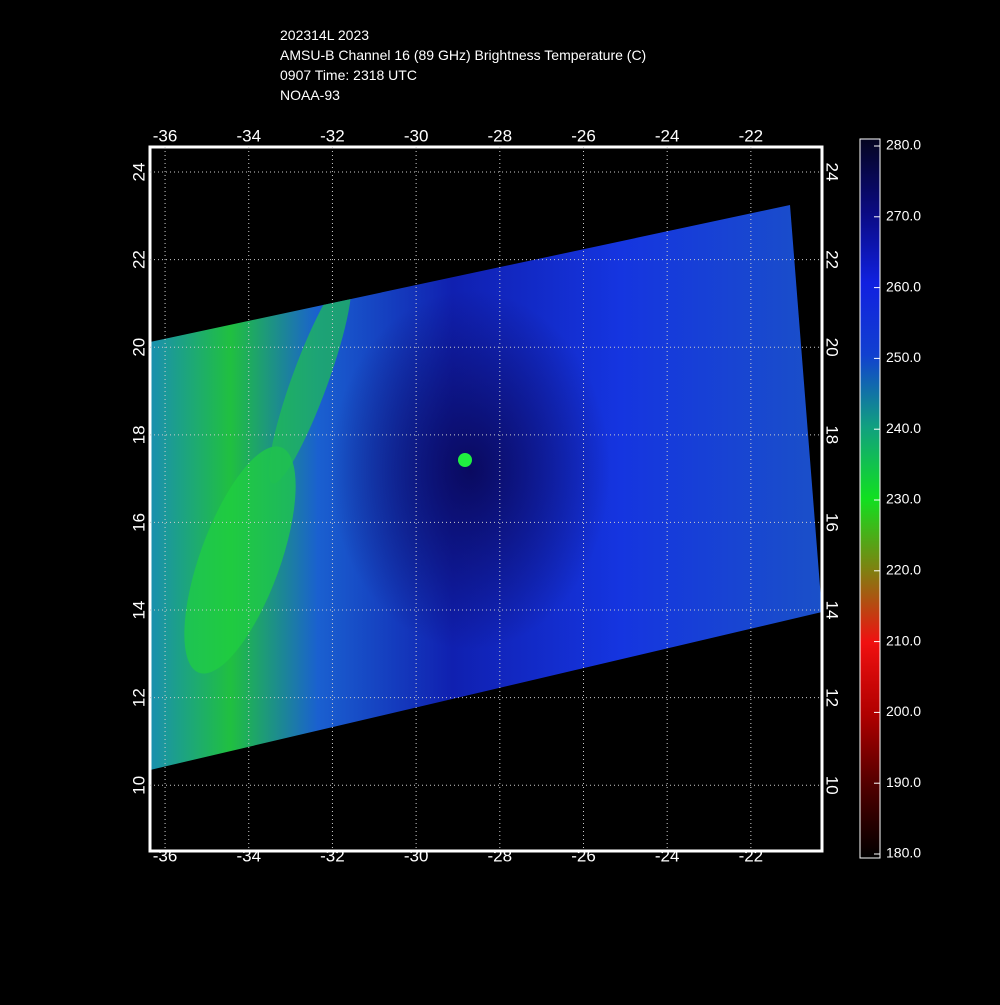  What do you see at coordinates (903, 499) in the screenshot?
I see `colorbar-label: 230.0` at bounding box center [903, 499].